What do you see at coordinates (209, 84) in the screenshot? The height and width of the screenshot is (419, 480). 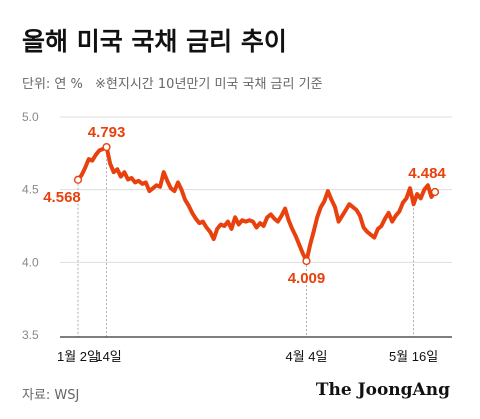 I see `note-label: ※현지시간 10년만기 미국 국채 금리 기준` at bounding box center [209, 84].